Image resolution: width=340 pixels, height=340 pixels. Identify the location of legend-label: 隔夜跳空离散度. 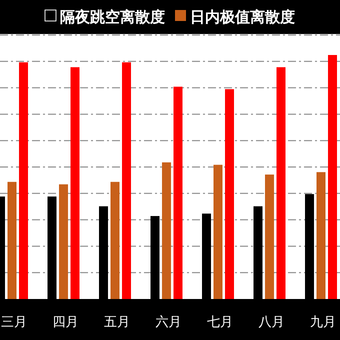
(112, 17).